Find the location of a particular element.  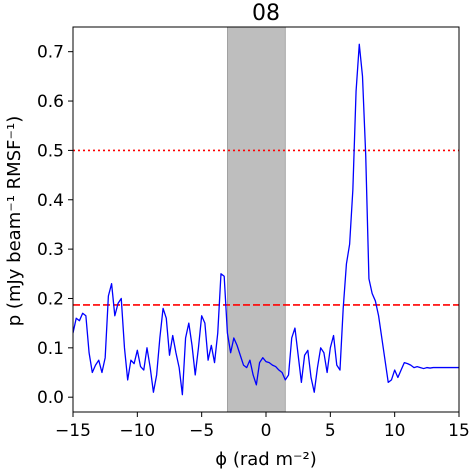

x-tick-label: 0 is located at coordinates (266, 431).